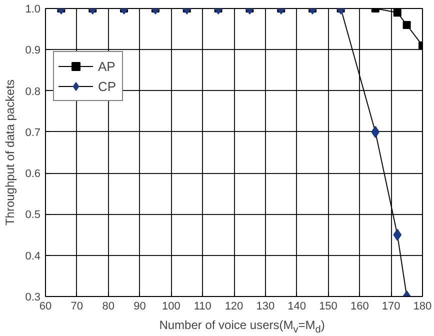  What do you see at coordinates (242, 326) in the screenshot?
I see `x-axis-title: Number of voice users(M$_{v}$=M$_{d}$)` at bounding box center [242, 326].